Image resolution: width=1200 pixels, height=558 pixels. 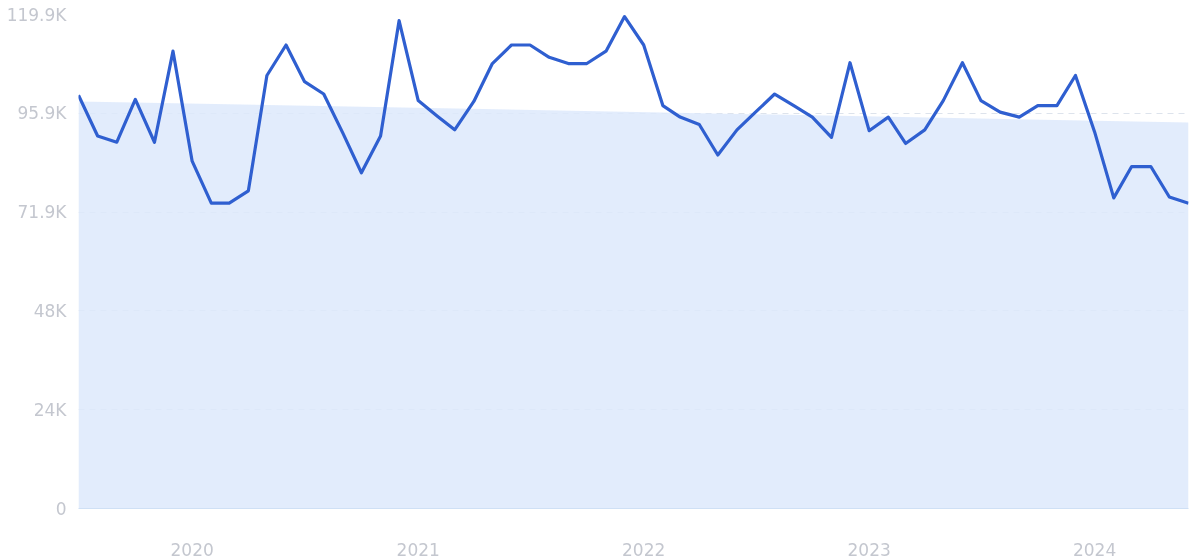 I want to click on y-tick-label: 24K, so click(x=50, y=409).